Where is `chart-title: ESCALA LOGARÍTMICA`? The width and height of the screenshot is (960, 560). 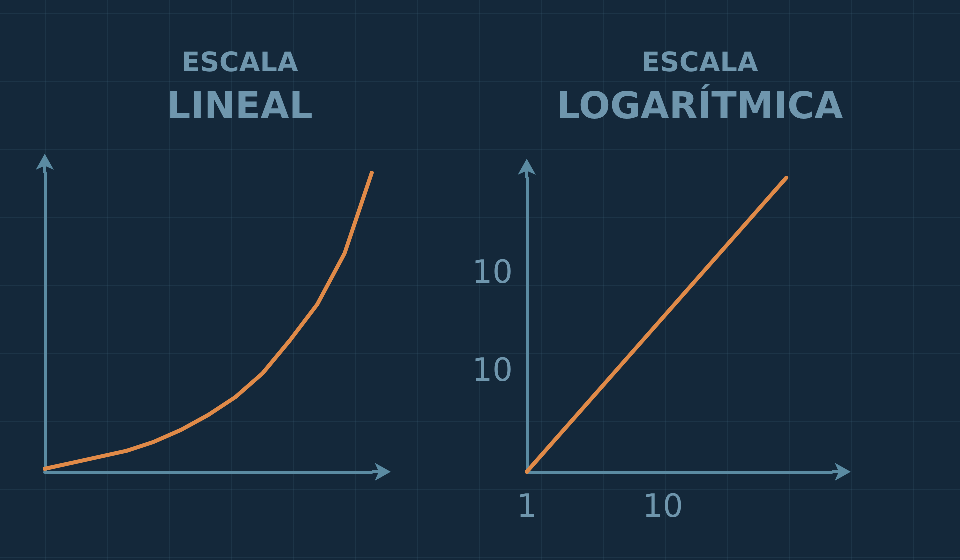
chart-title: ESCALA LOGARÍTMICA is located at coordinates (700, 88).